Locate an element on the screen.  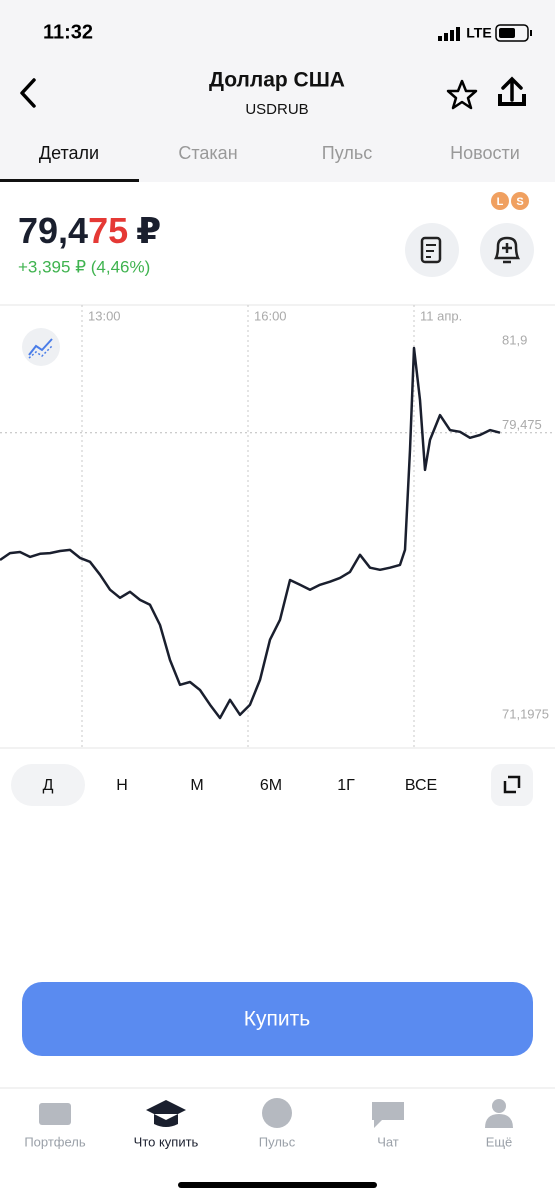
badge-label: S is located at coordinates (519, 202).